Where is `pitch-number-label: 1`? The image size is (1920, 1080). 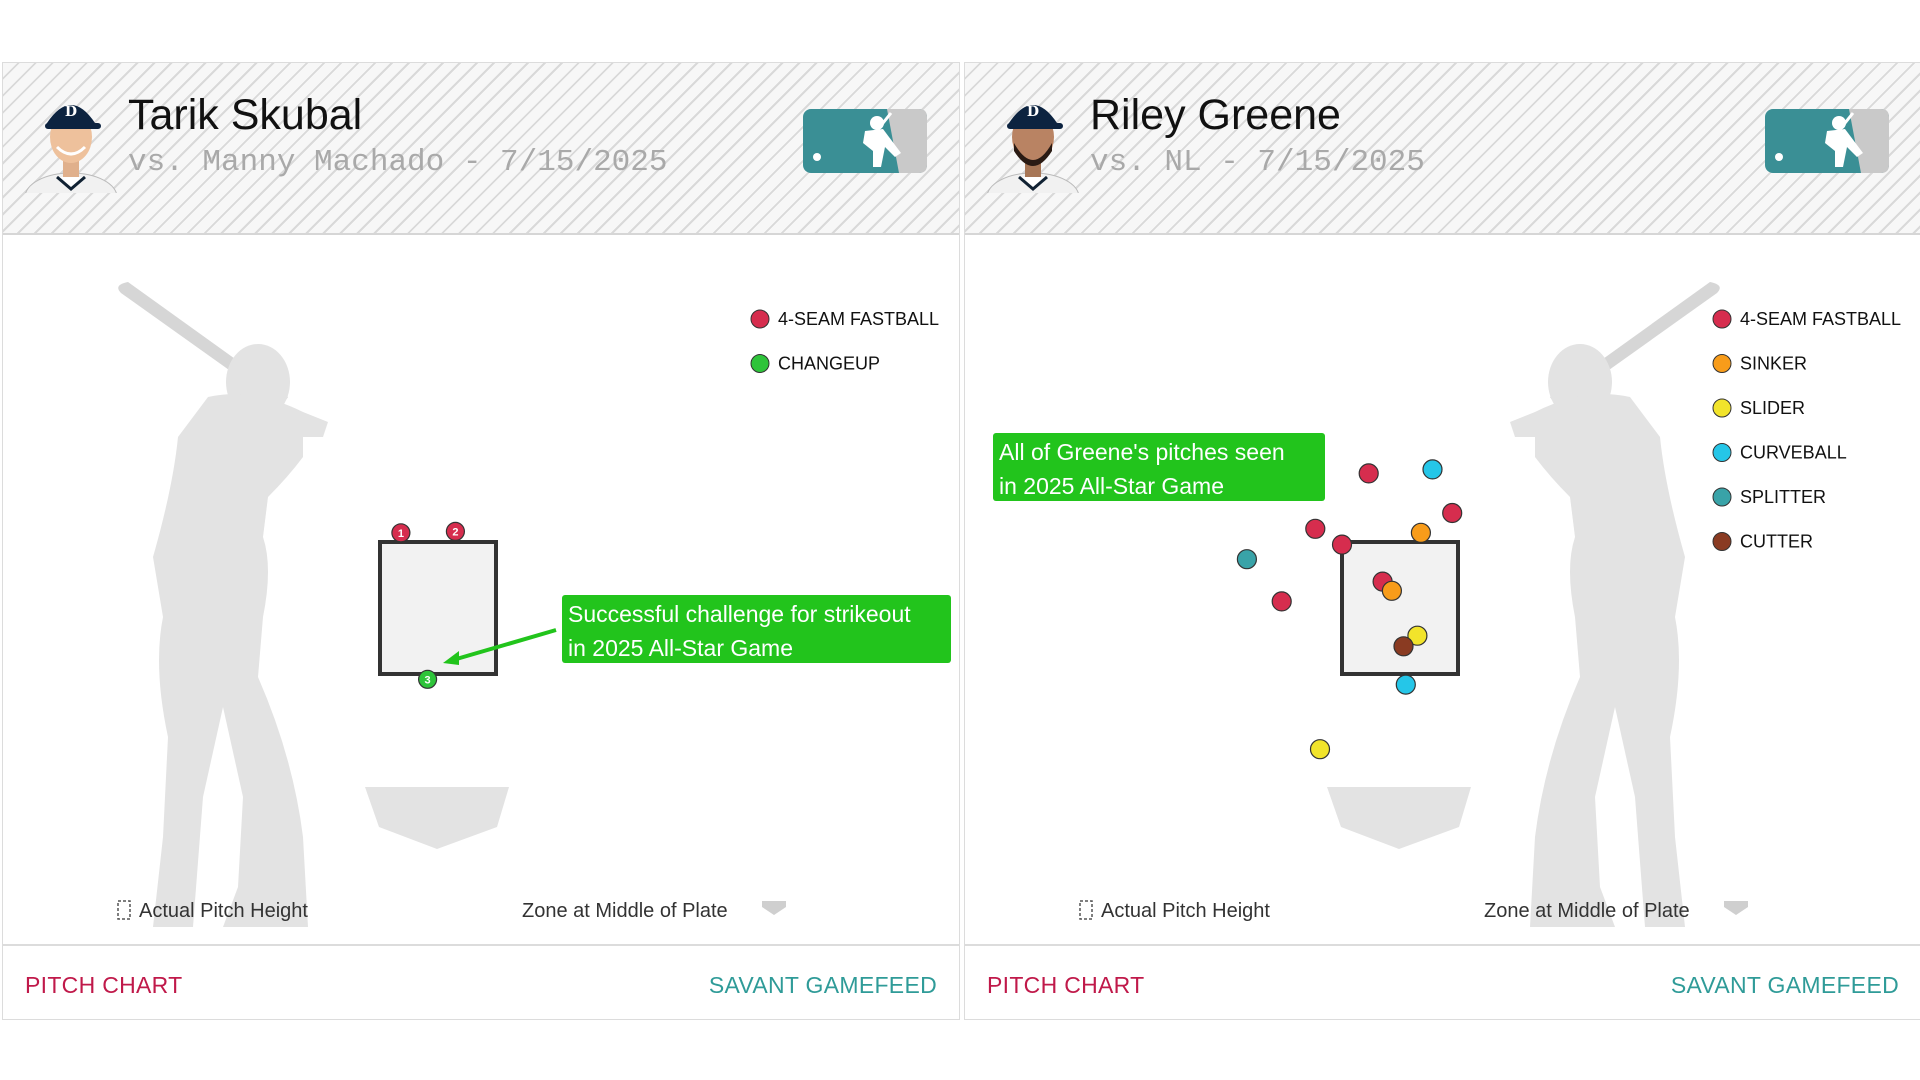 pitch-number-label: 1 is located at coordinates (401, 534).